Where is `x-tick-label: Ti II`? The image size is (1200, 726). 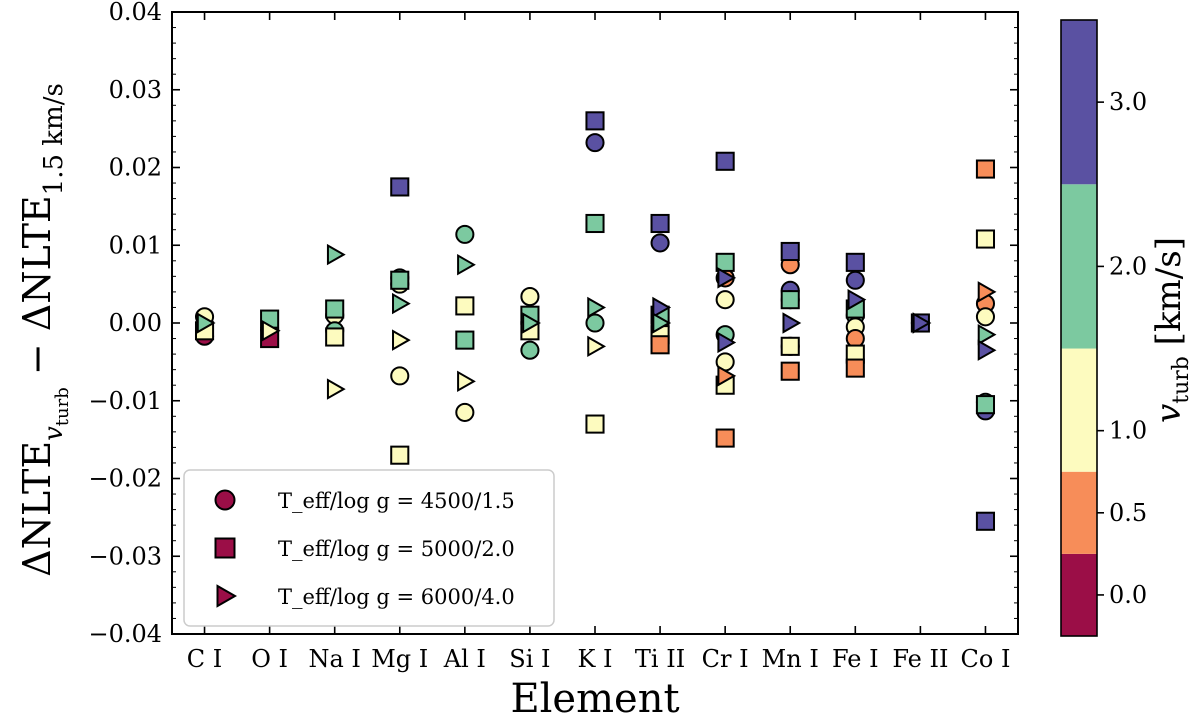 x-tick-label: Ti II is located at coordinates (660, 659).